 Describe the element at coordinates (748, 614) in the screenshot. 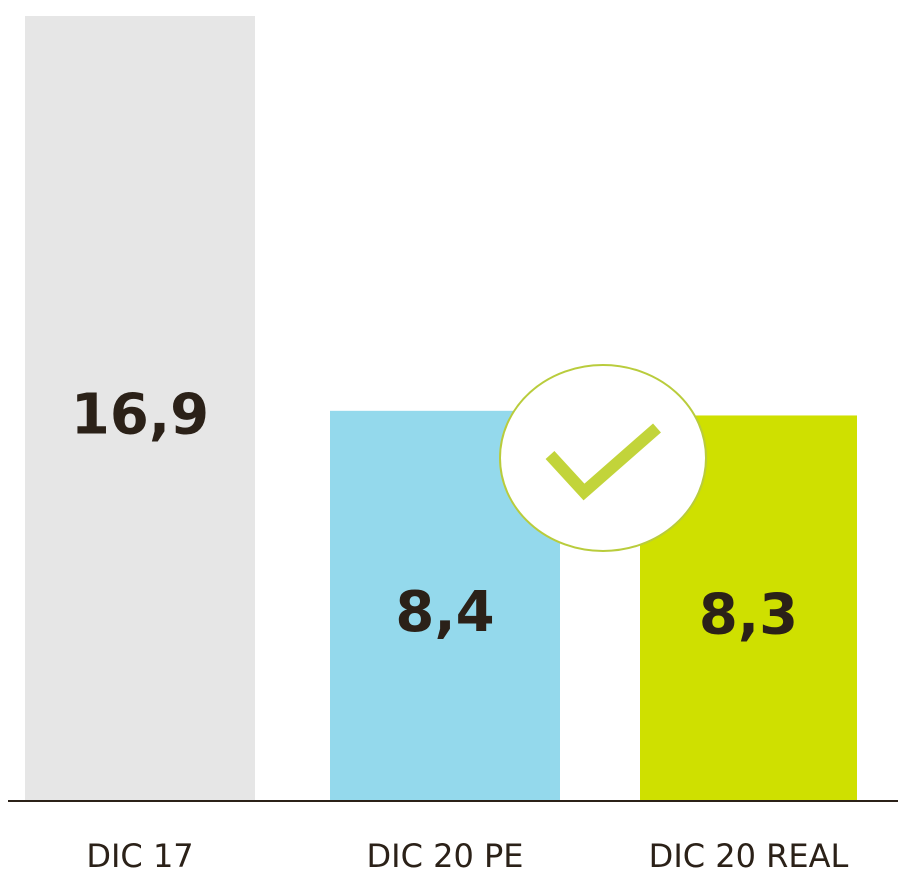

I see `value-label: 8,3` at that location.